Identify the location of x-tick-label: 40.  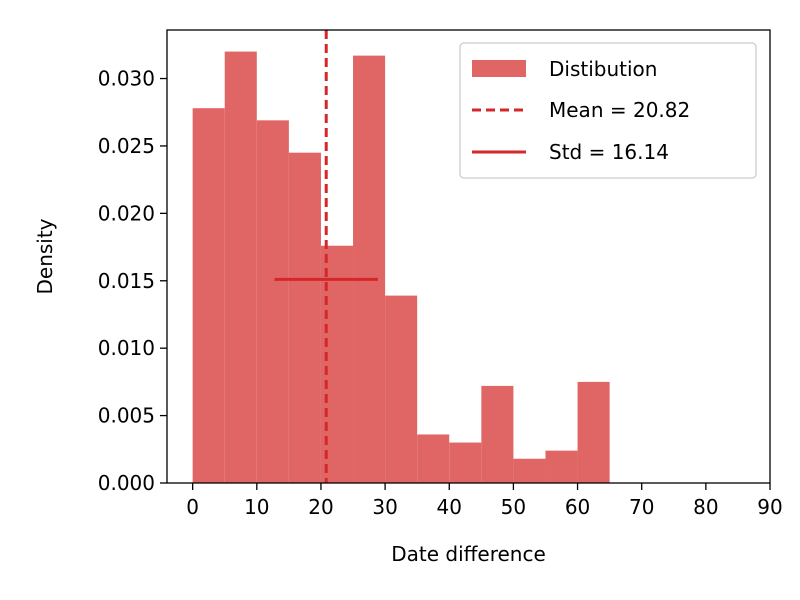
(449, 507).